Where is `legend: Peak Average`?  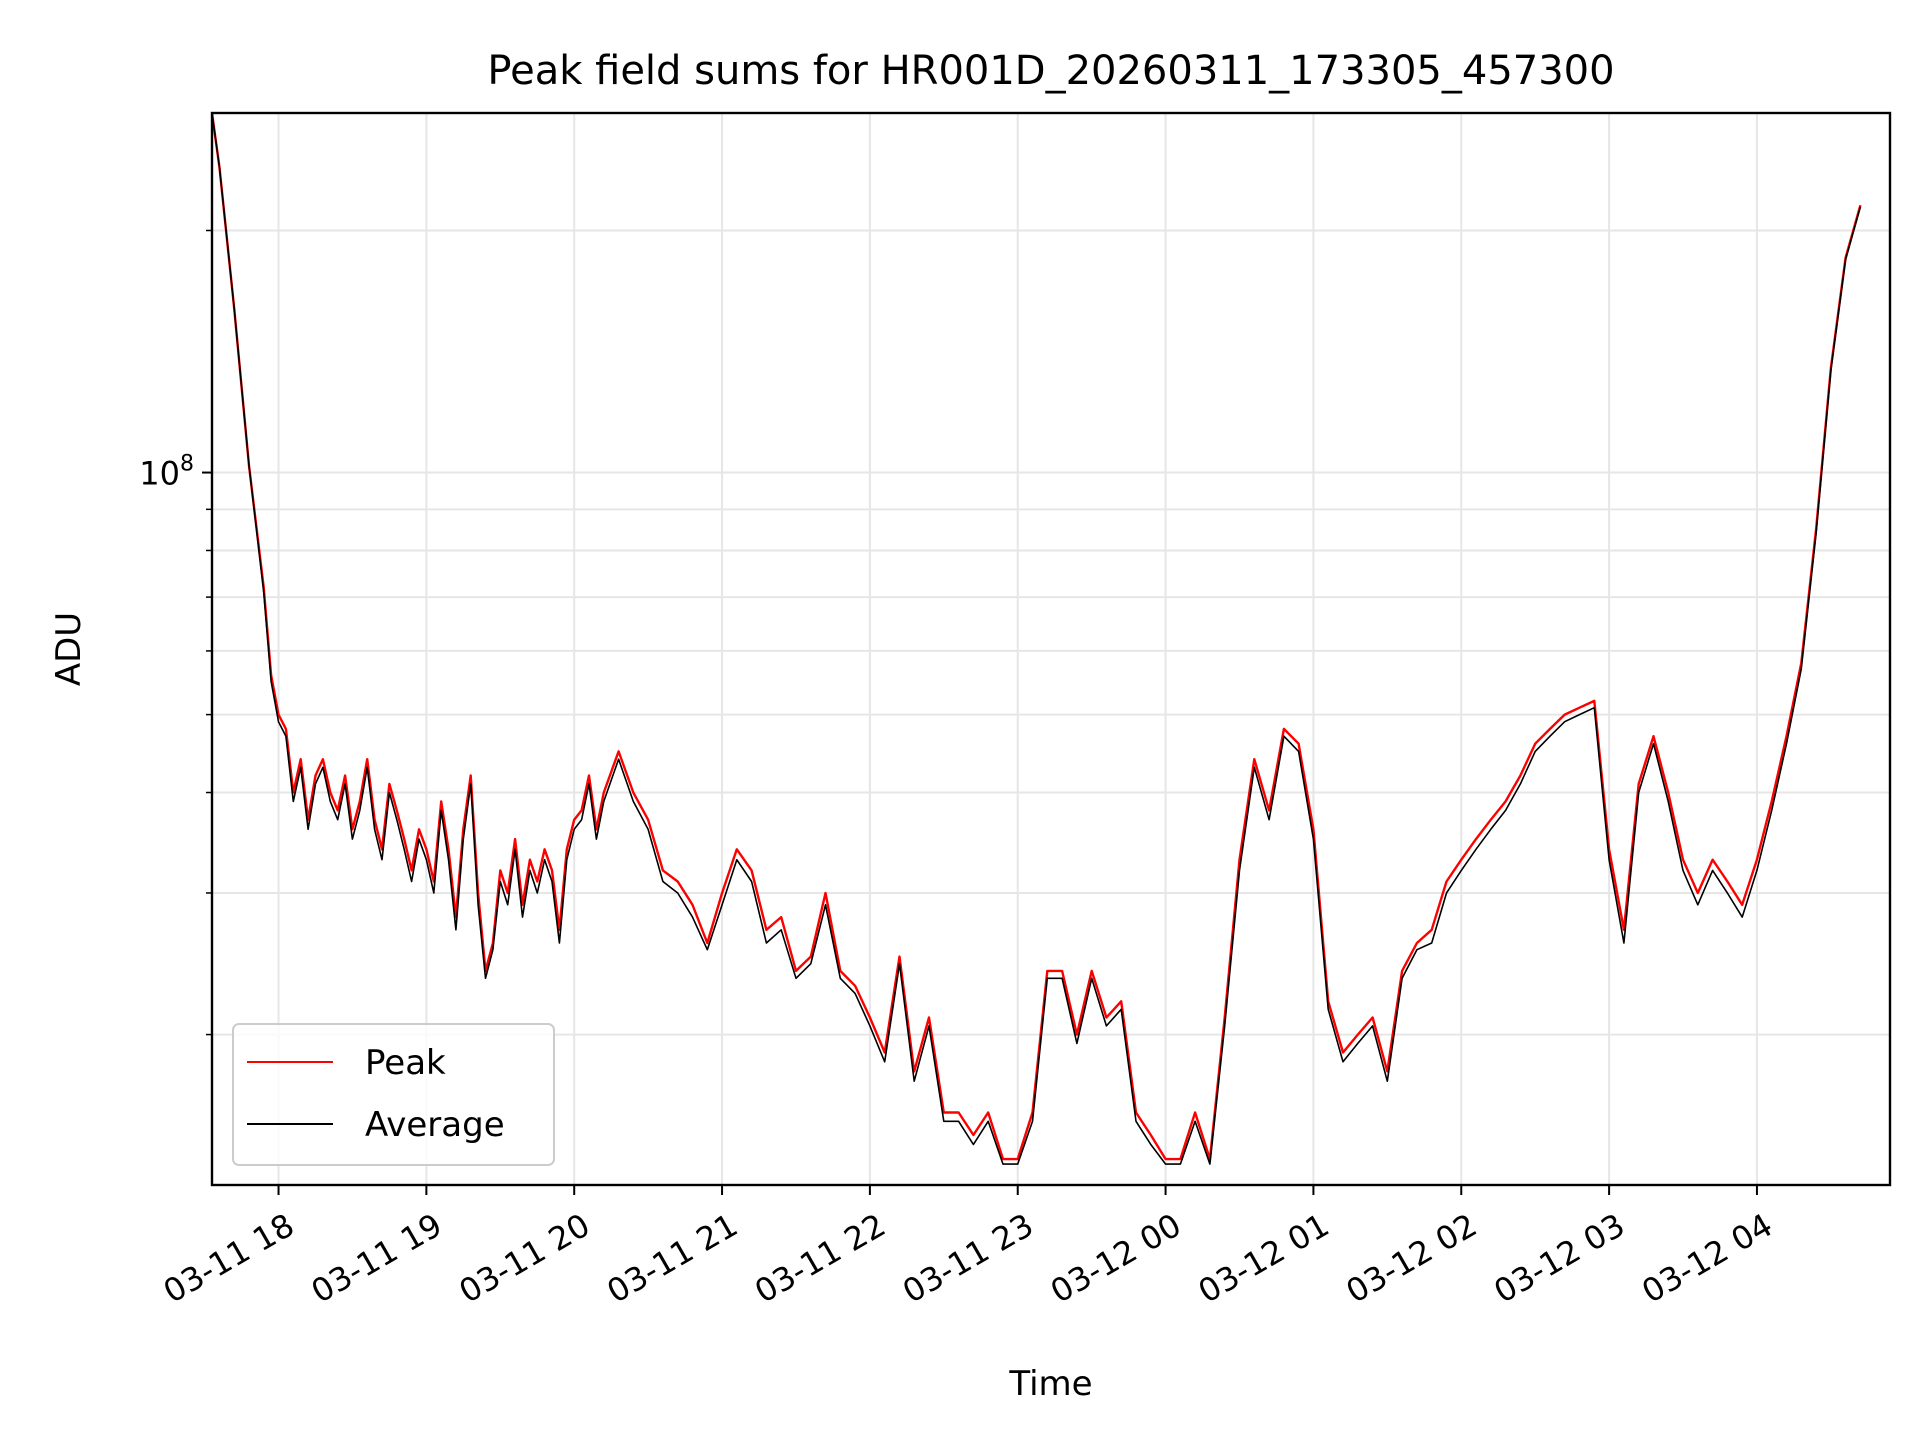 legend: Peak Average is located at coordinates (393, 1094).